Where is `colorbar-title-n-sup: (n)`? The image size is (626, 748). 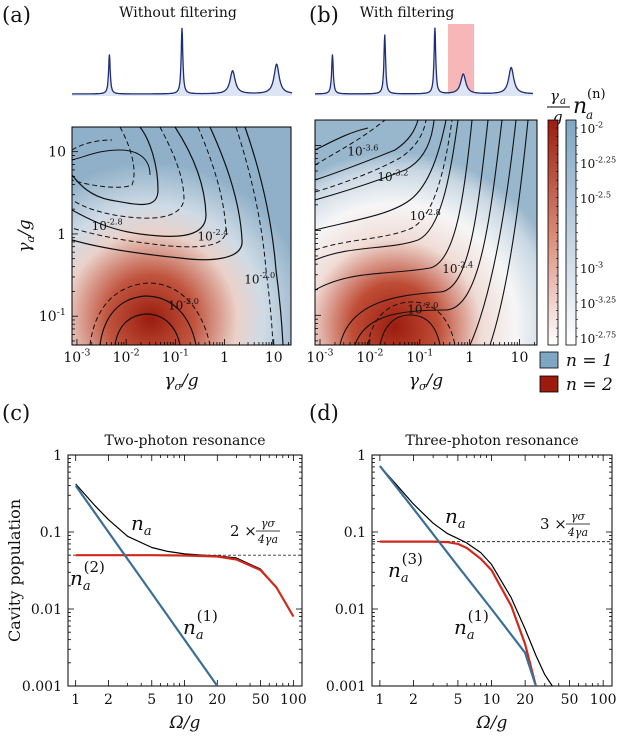 colorbar-title-n-sup: (n) is located at coordinates (596, 94).